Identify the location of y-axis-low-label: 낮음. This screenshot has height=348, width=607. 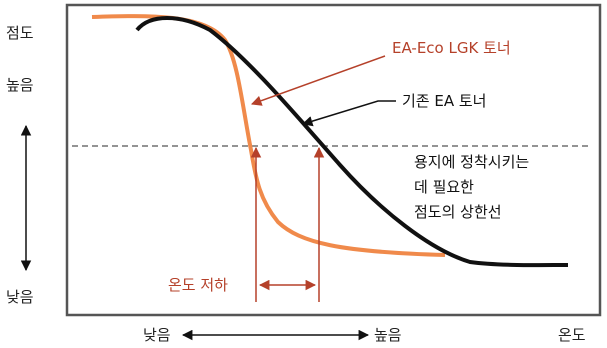
(20, 297).